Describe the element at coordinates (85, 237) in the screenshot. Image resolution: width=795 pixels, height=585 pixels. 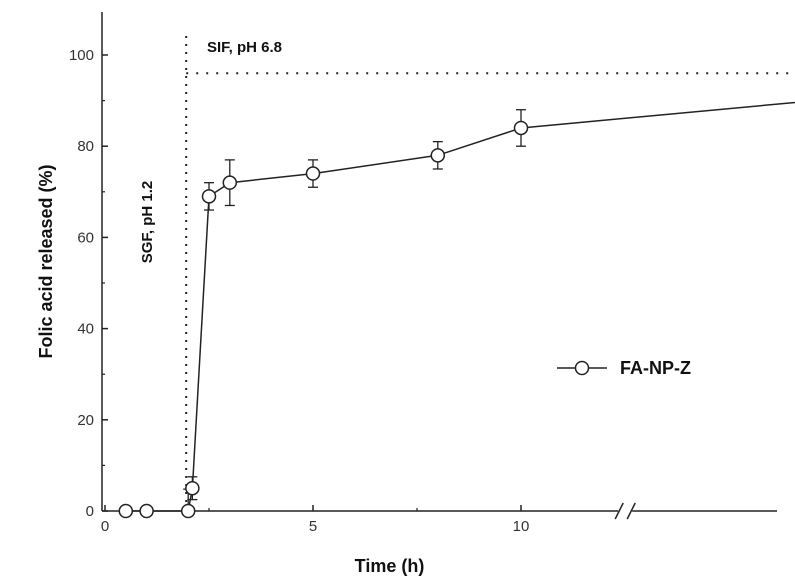
I see `y-tick-label: 60` at that location.